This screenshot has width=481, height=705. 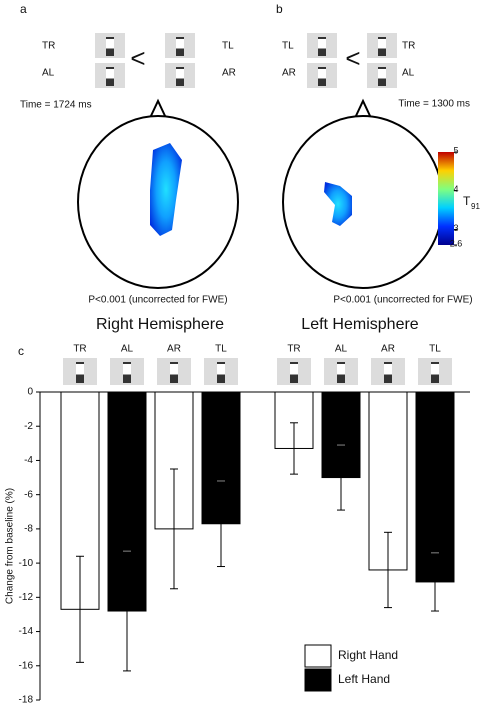 I want to click on colorbar-tick-label: 5, so click(x=455, y=150).